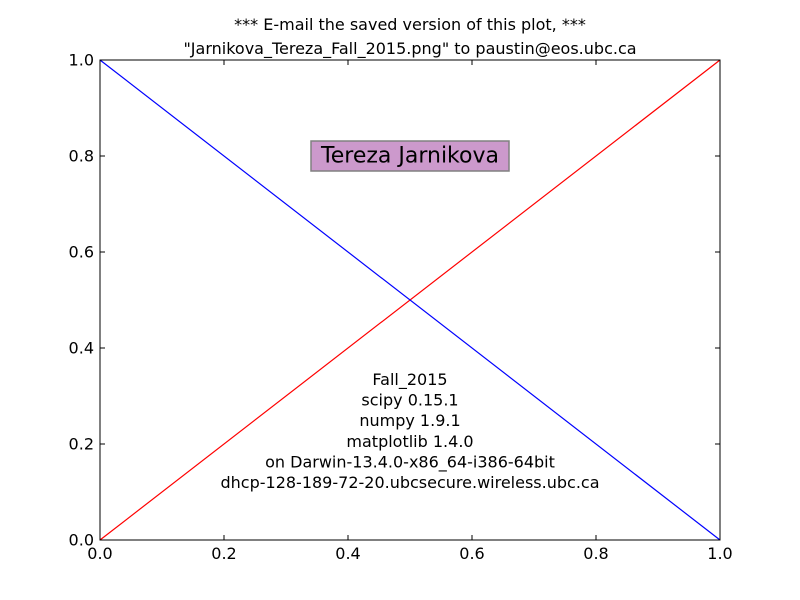  I want to click on y-tick-label: 0.4, so click(81, 348).